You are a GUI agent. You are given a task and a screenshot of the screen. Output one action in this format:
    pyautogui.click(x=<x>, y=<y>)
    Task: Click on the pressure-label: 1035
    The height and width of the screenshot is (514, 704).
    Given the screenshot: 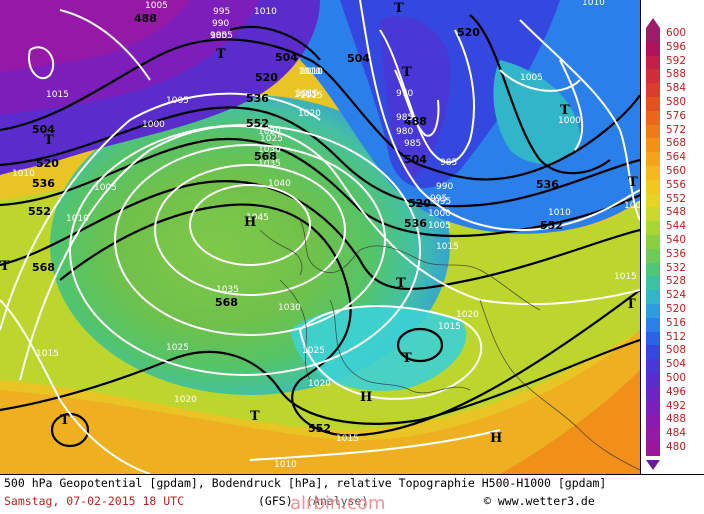 What is the action you would take?
    pyautogui.click(x=227, y=290)
    